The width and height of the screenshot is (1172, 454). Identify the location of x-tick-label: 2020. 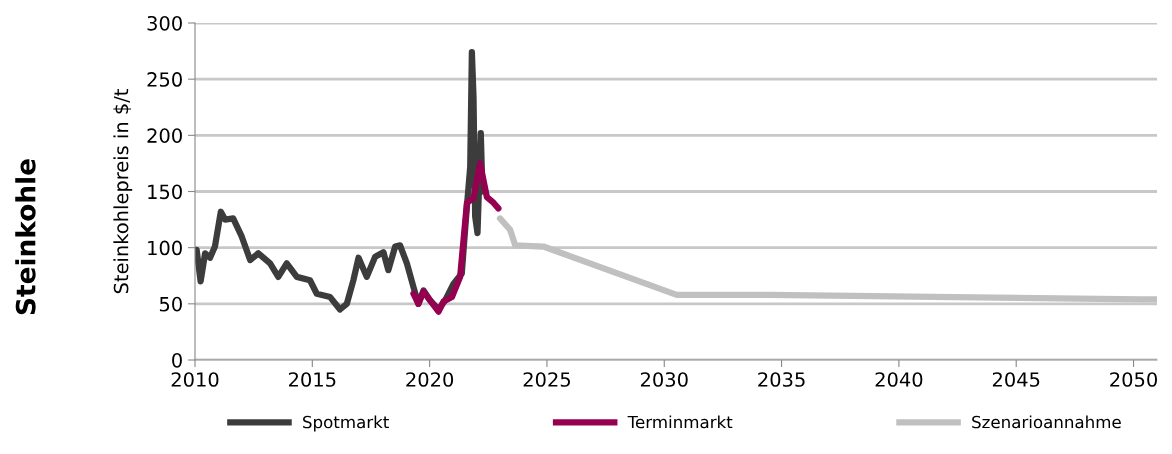
(430, 379).